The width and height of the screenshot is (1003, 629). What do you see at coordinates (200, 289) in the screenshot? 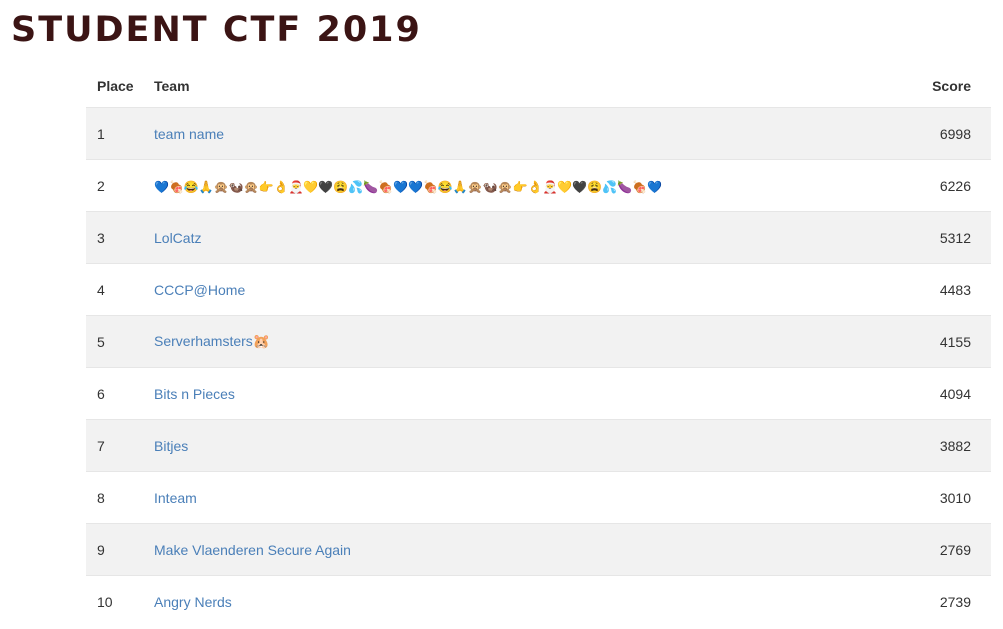
I see `team-link: CCCP@Home` at bounding box center [200, 289].